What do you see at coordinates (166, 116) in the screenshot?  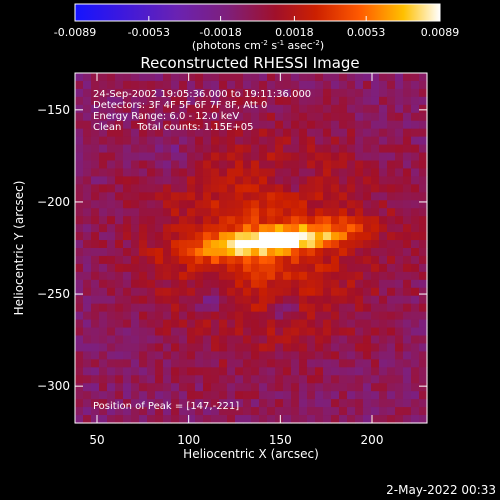 I see `annotation-energy: Energy Range: 6.0 - 12.0 keV` at bounding box center [166, 116].